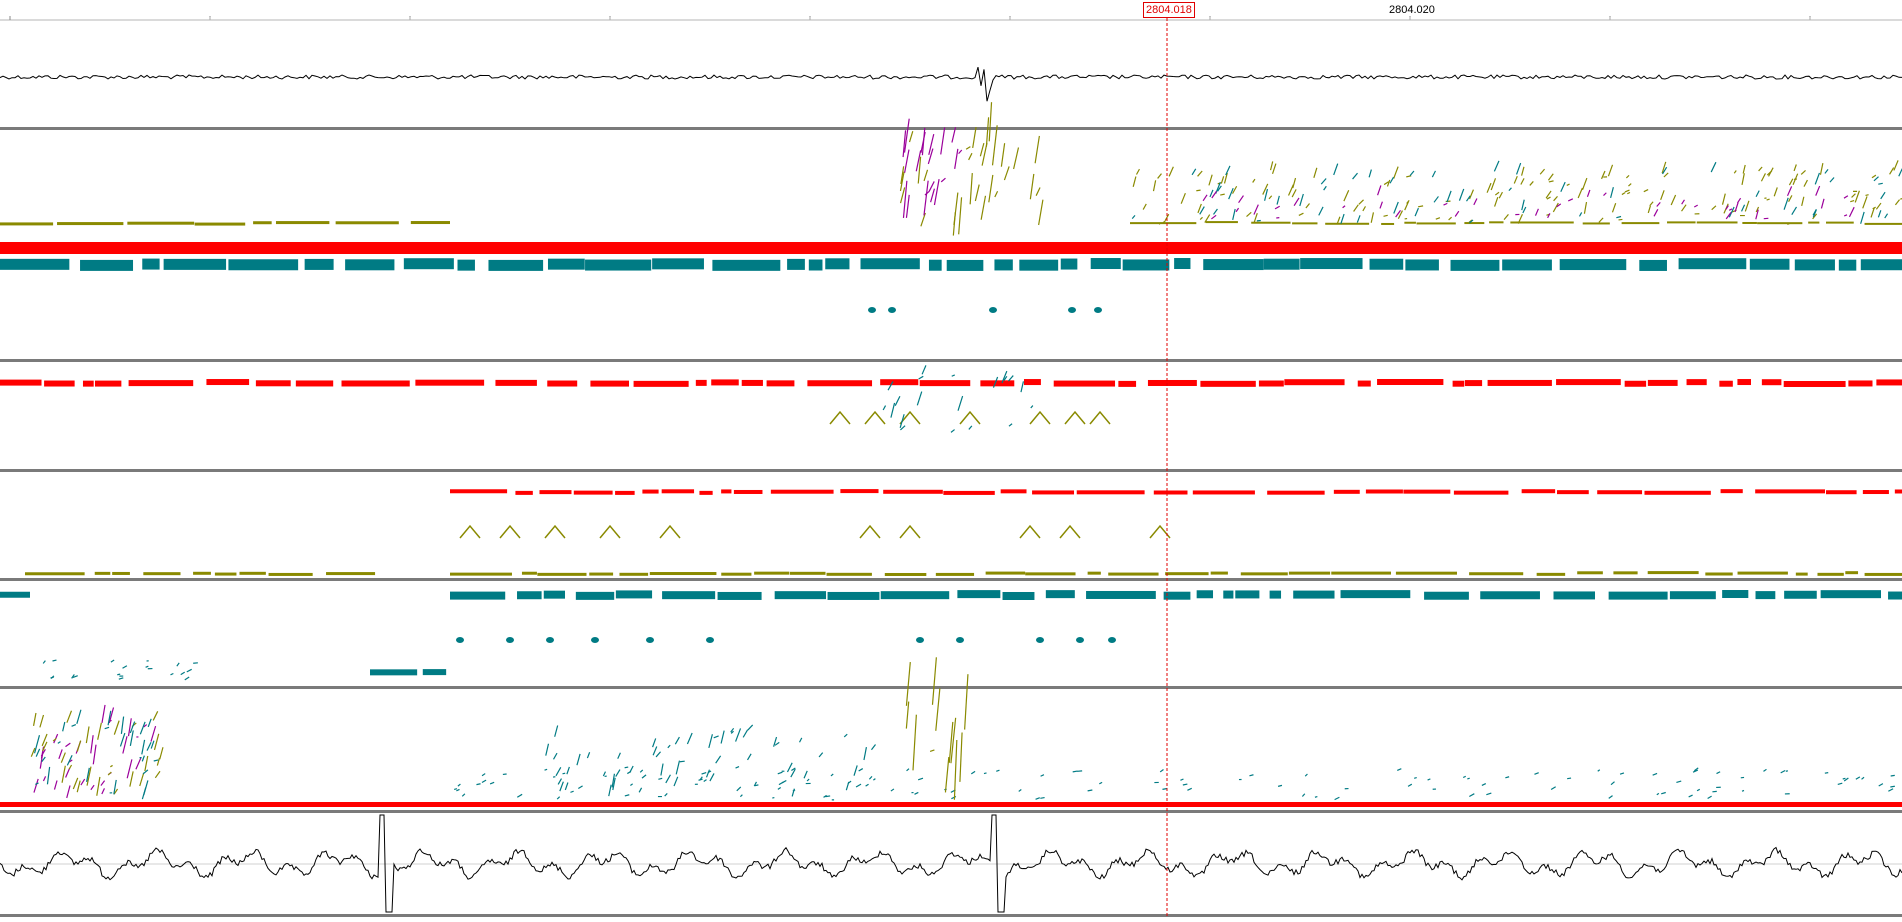 Image resolution: width=1902 pixels, height=922 pixels. What do you see at coordinates (840, 418) in the screenshot?
I see `chevron-mark` at bounding box center [840, 418].